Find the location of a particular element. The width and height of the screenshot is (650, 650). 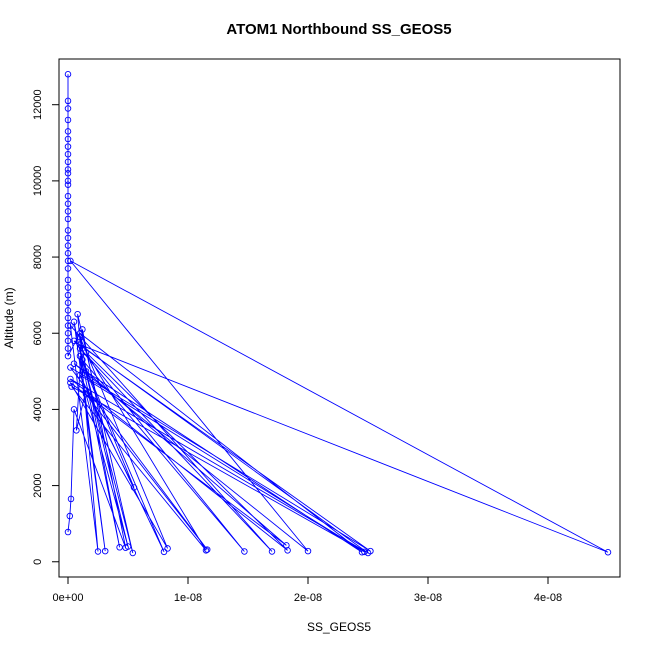

y-tick-label: 10000 is located at coordinates (38, 181).